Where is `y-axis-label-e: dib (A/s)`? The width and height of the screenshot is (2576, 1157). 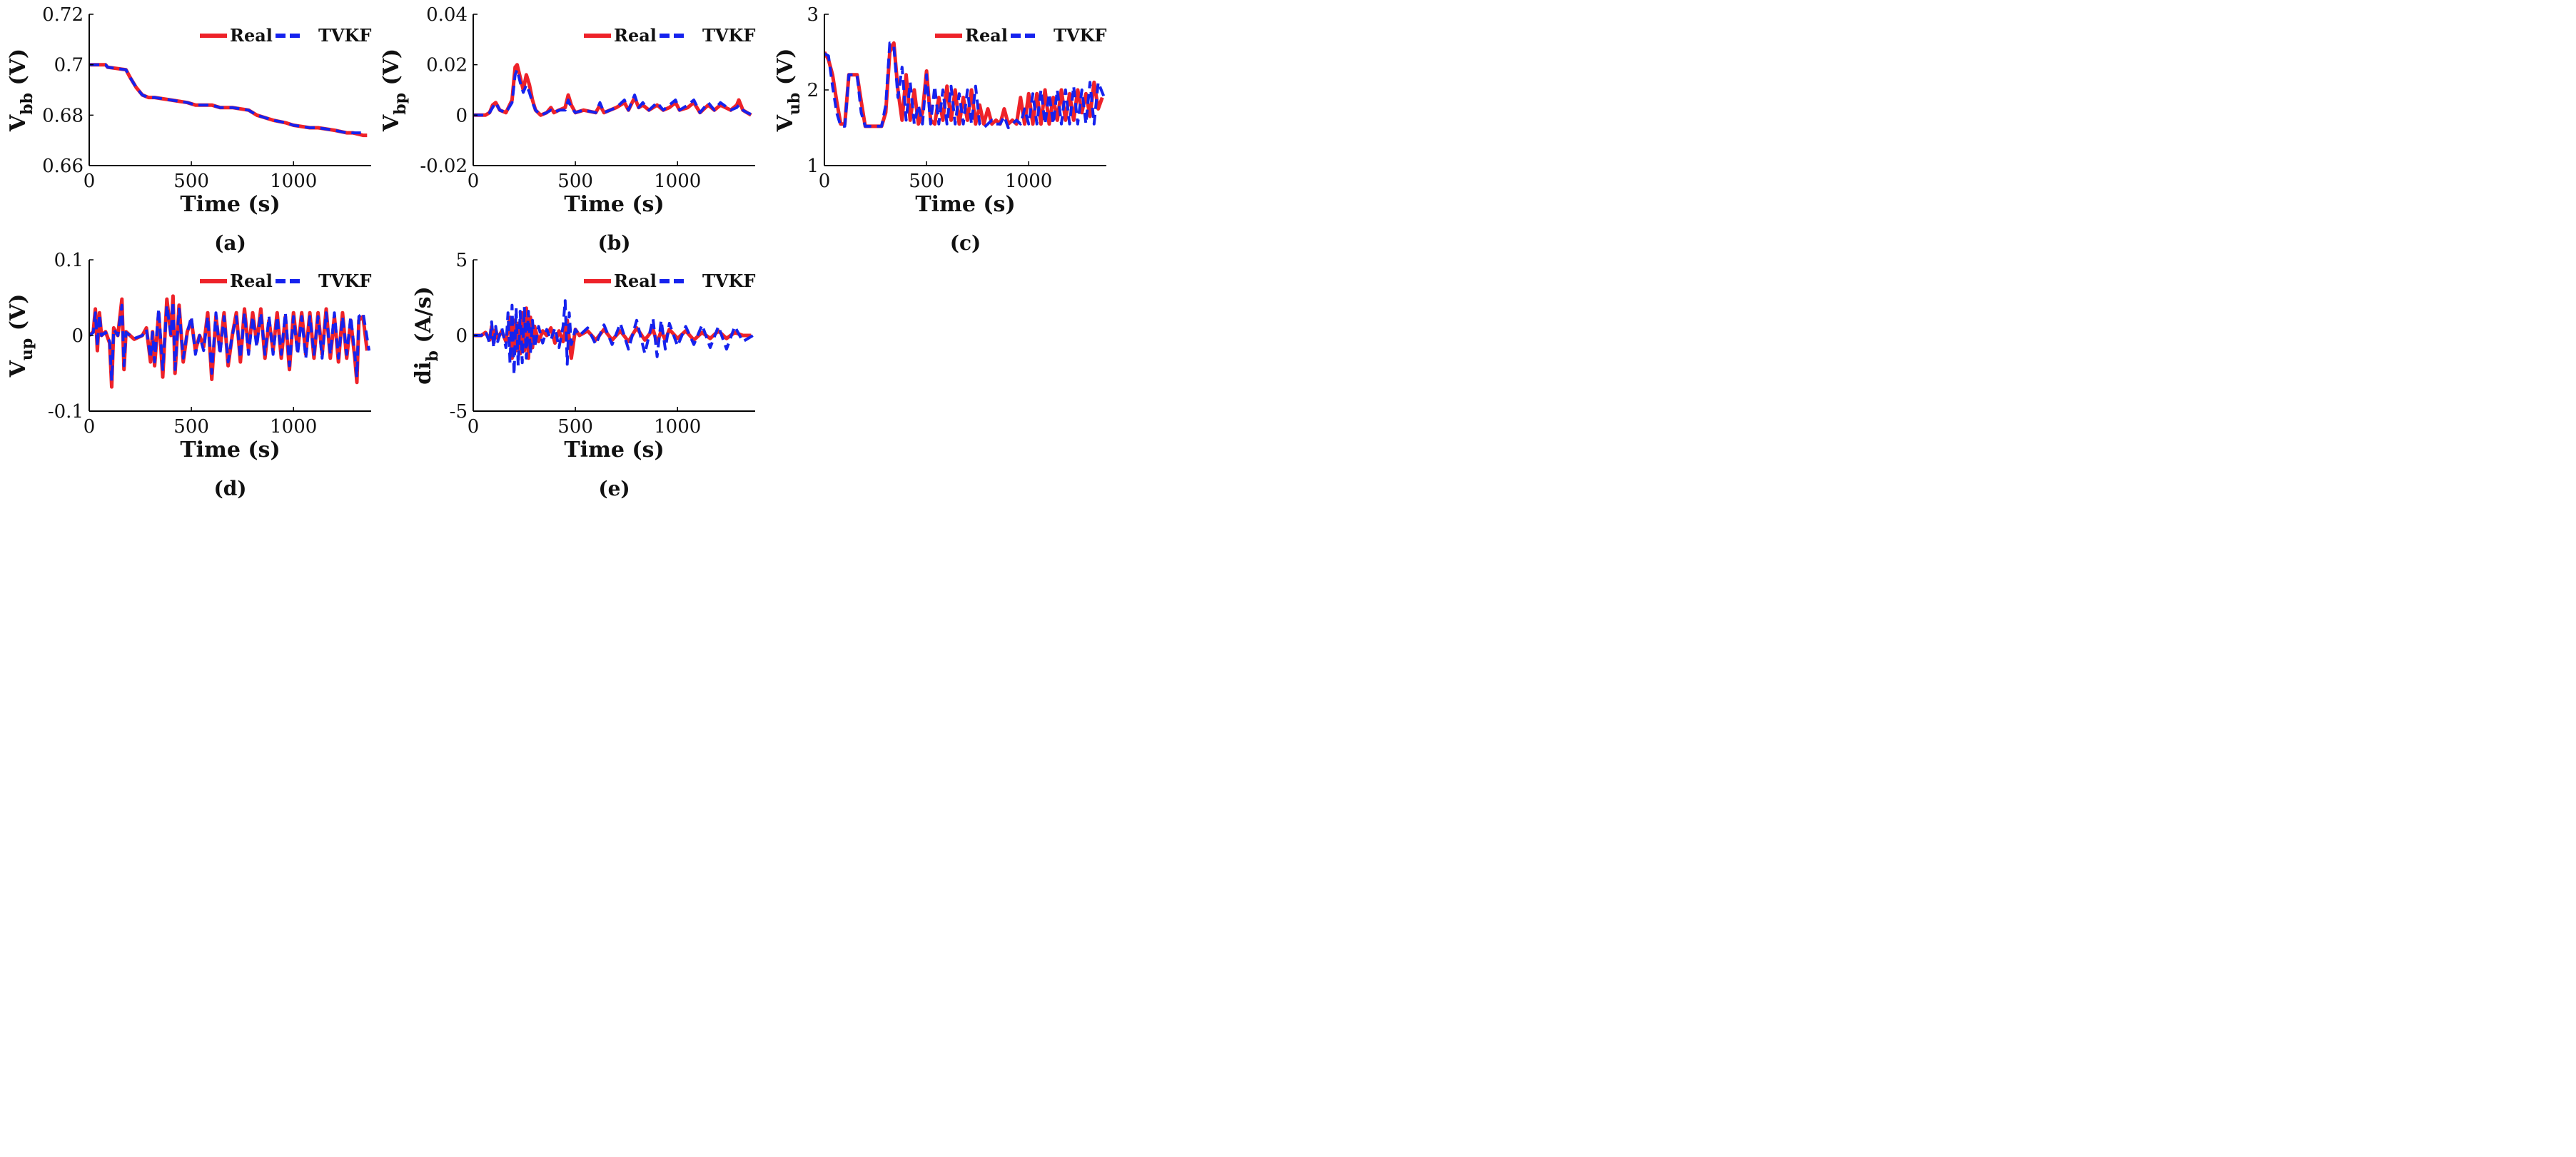 y-axis-label-e: dib (A/s) is located at coordinates (426, 335).